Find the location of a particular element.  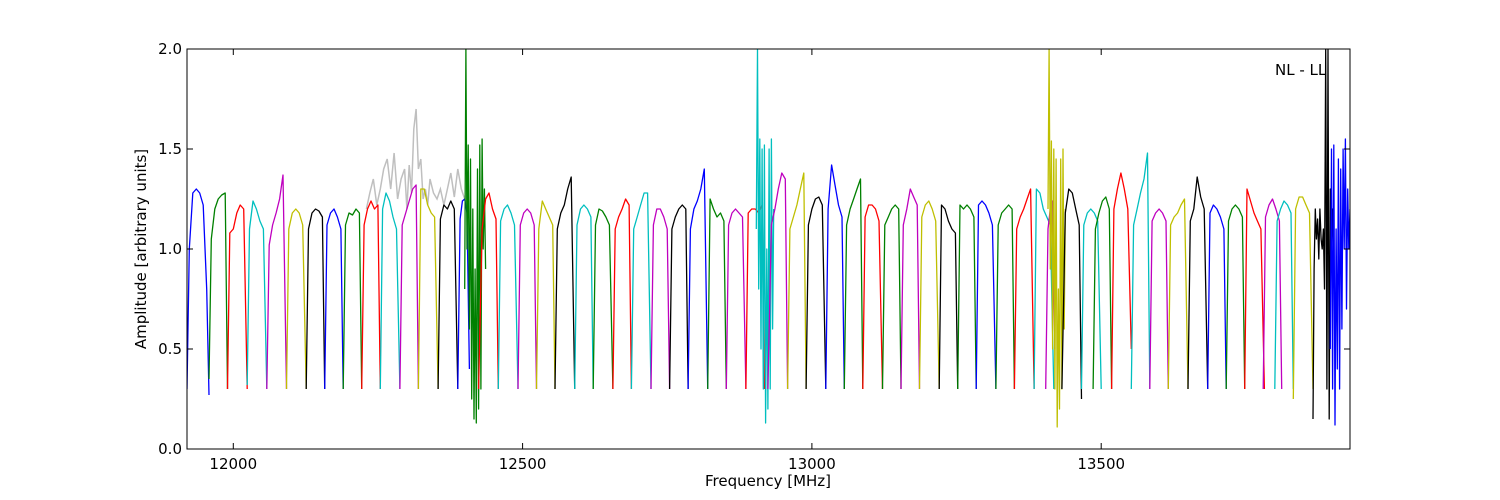

plot-annotation: NL - LL is located at coordinates (1301, 70).